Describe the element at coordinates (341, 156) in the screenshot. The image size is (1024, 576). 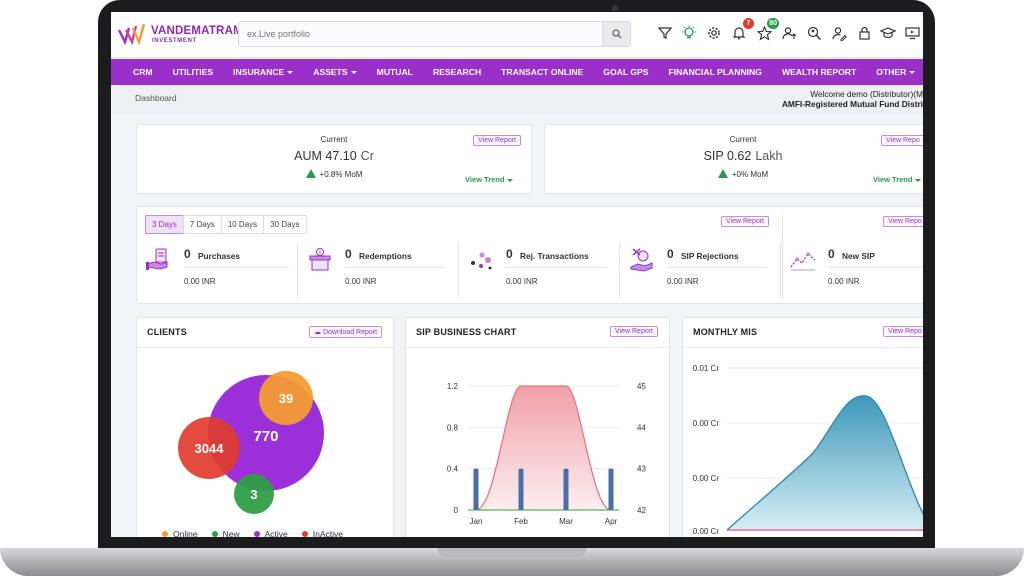
I see `aum-amount: 47.10` at that location.